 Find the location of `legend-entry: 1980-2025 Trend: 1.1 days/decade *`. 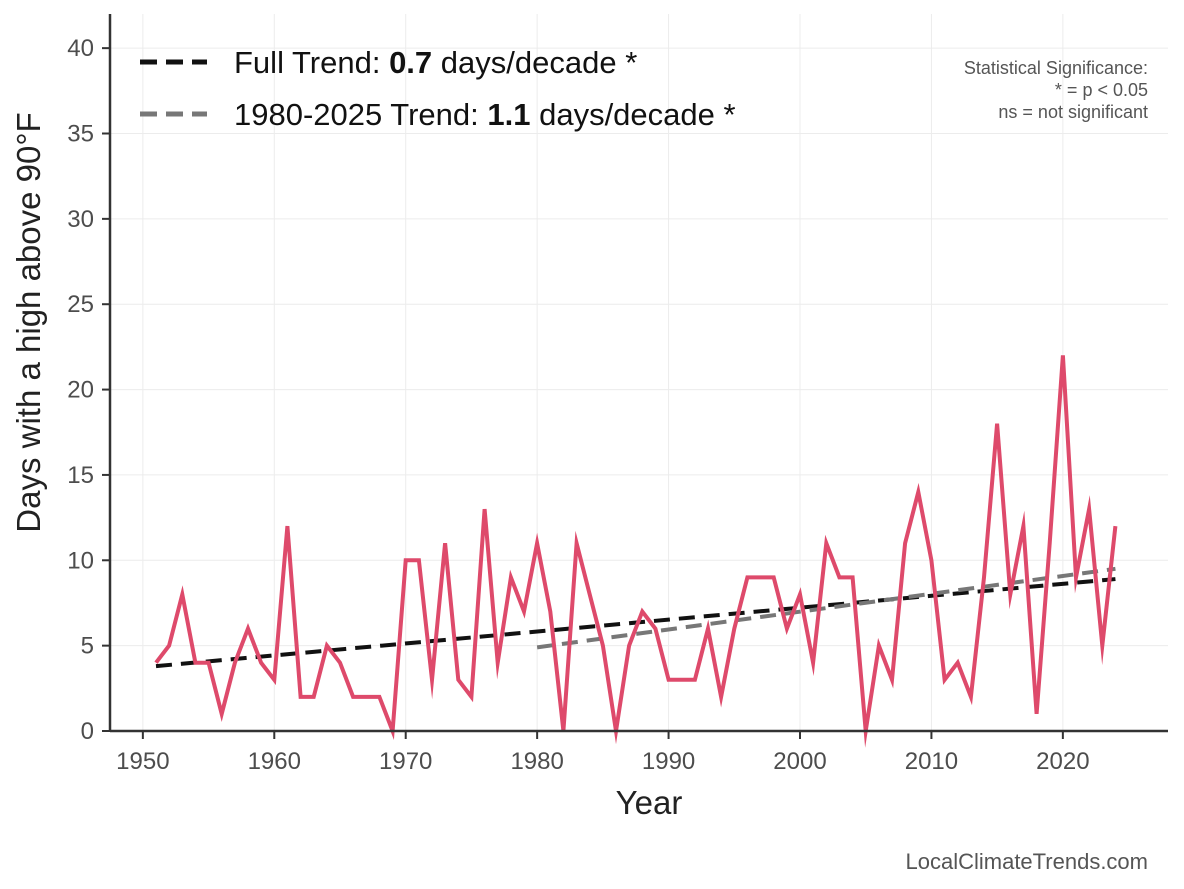

legend-entry: 1980-2025 Trend: 1.1 days/decade * is located at coordinates (485, 114).